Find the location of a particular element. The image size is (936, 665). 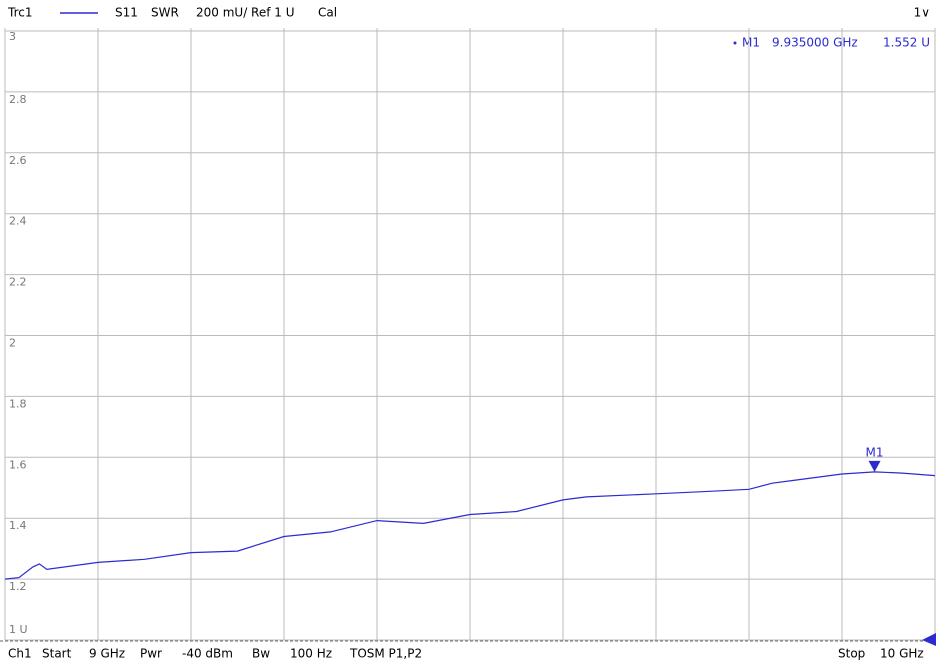

marker is located at coordinates (874, 466).